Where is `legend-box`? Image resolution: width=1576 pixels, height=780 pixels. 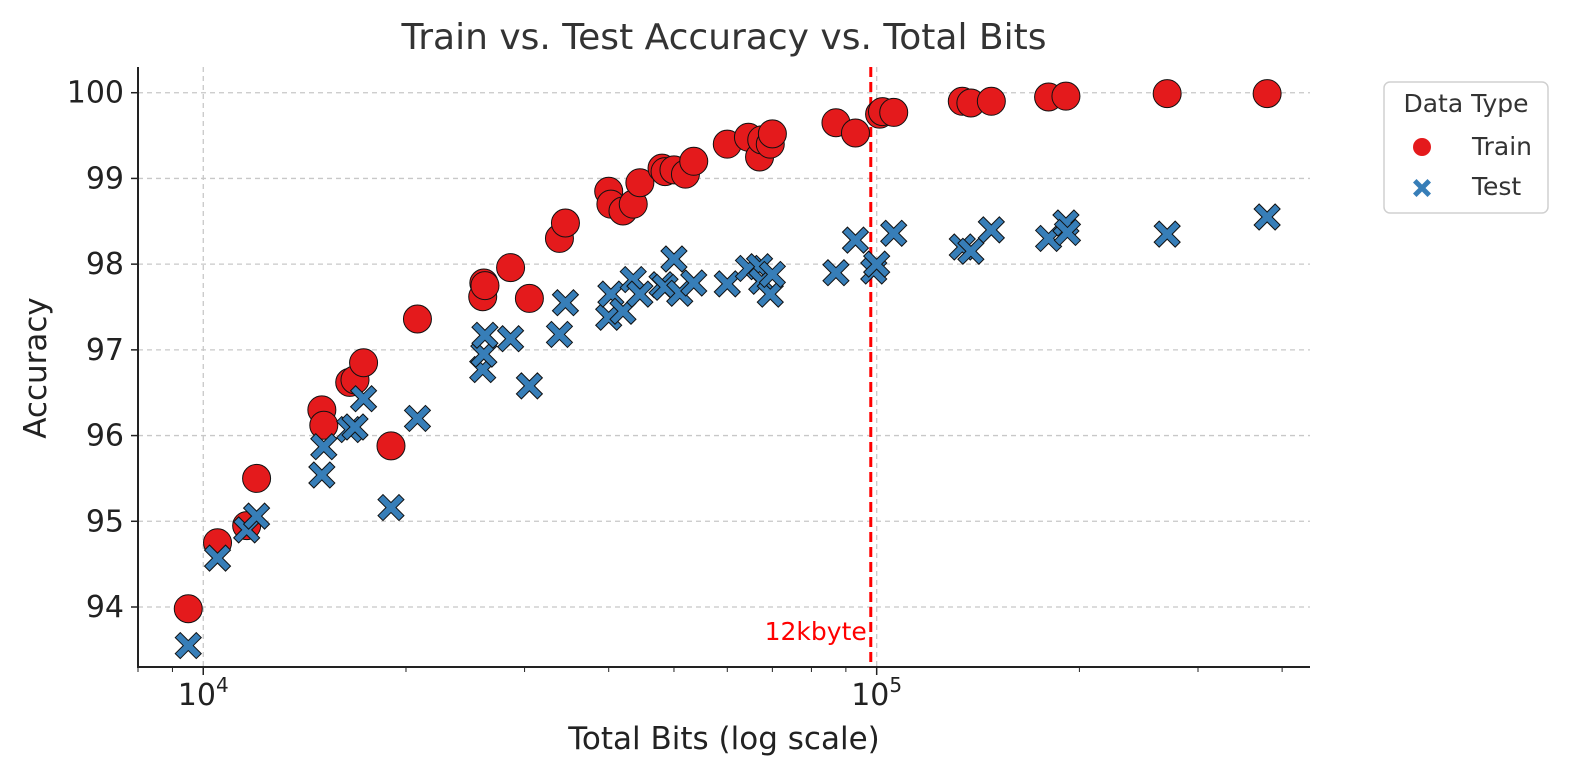
legend-box is located at coordinates (1466, 147).